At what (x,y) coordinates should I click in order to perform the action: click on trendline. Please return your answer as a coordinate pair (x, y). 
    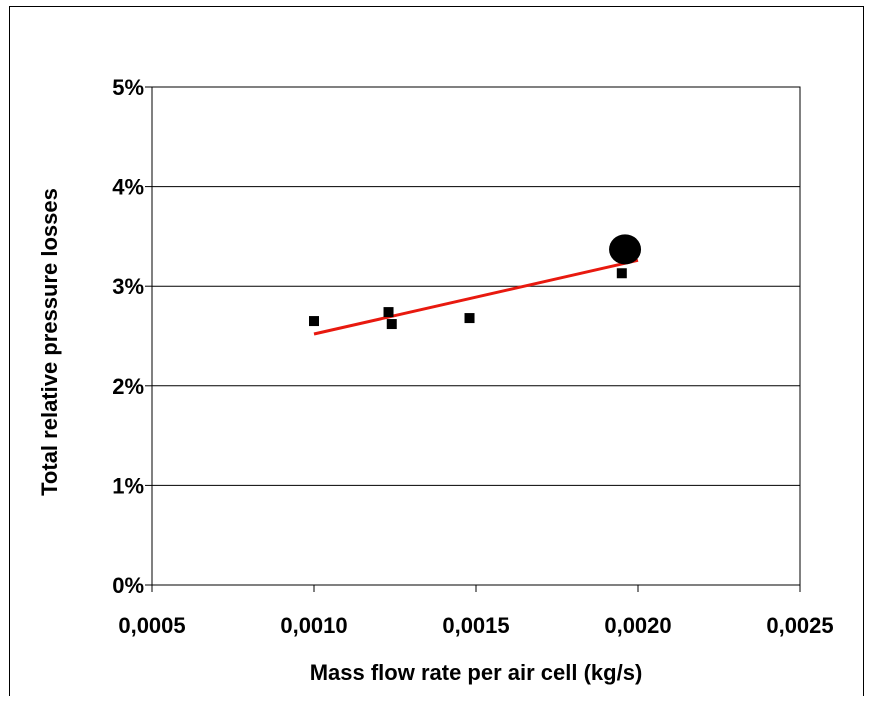
    Looking at the image, I should click on (476, 297).